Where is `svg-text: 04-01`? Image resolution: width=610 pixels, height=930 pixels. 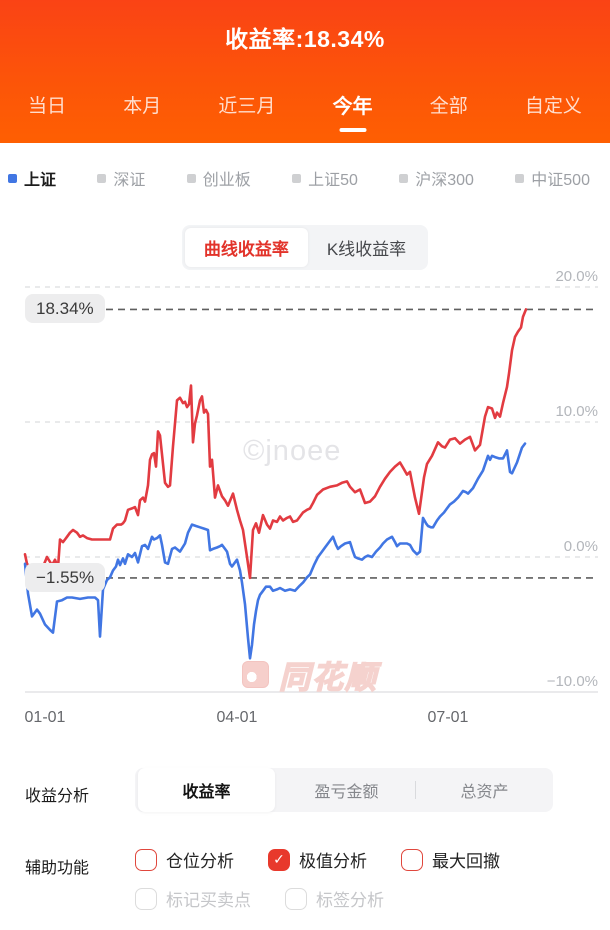
svg-text: 04-01 is located at coordinates (237, 717).